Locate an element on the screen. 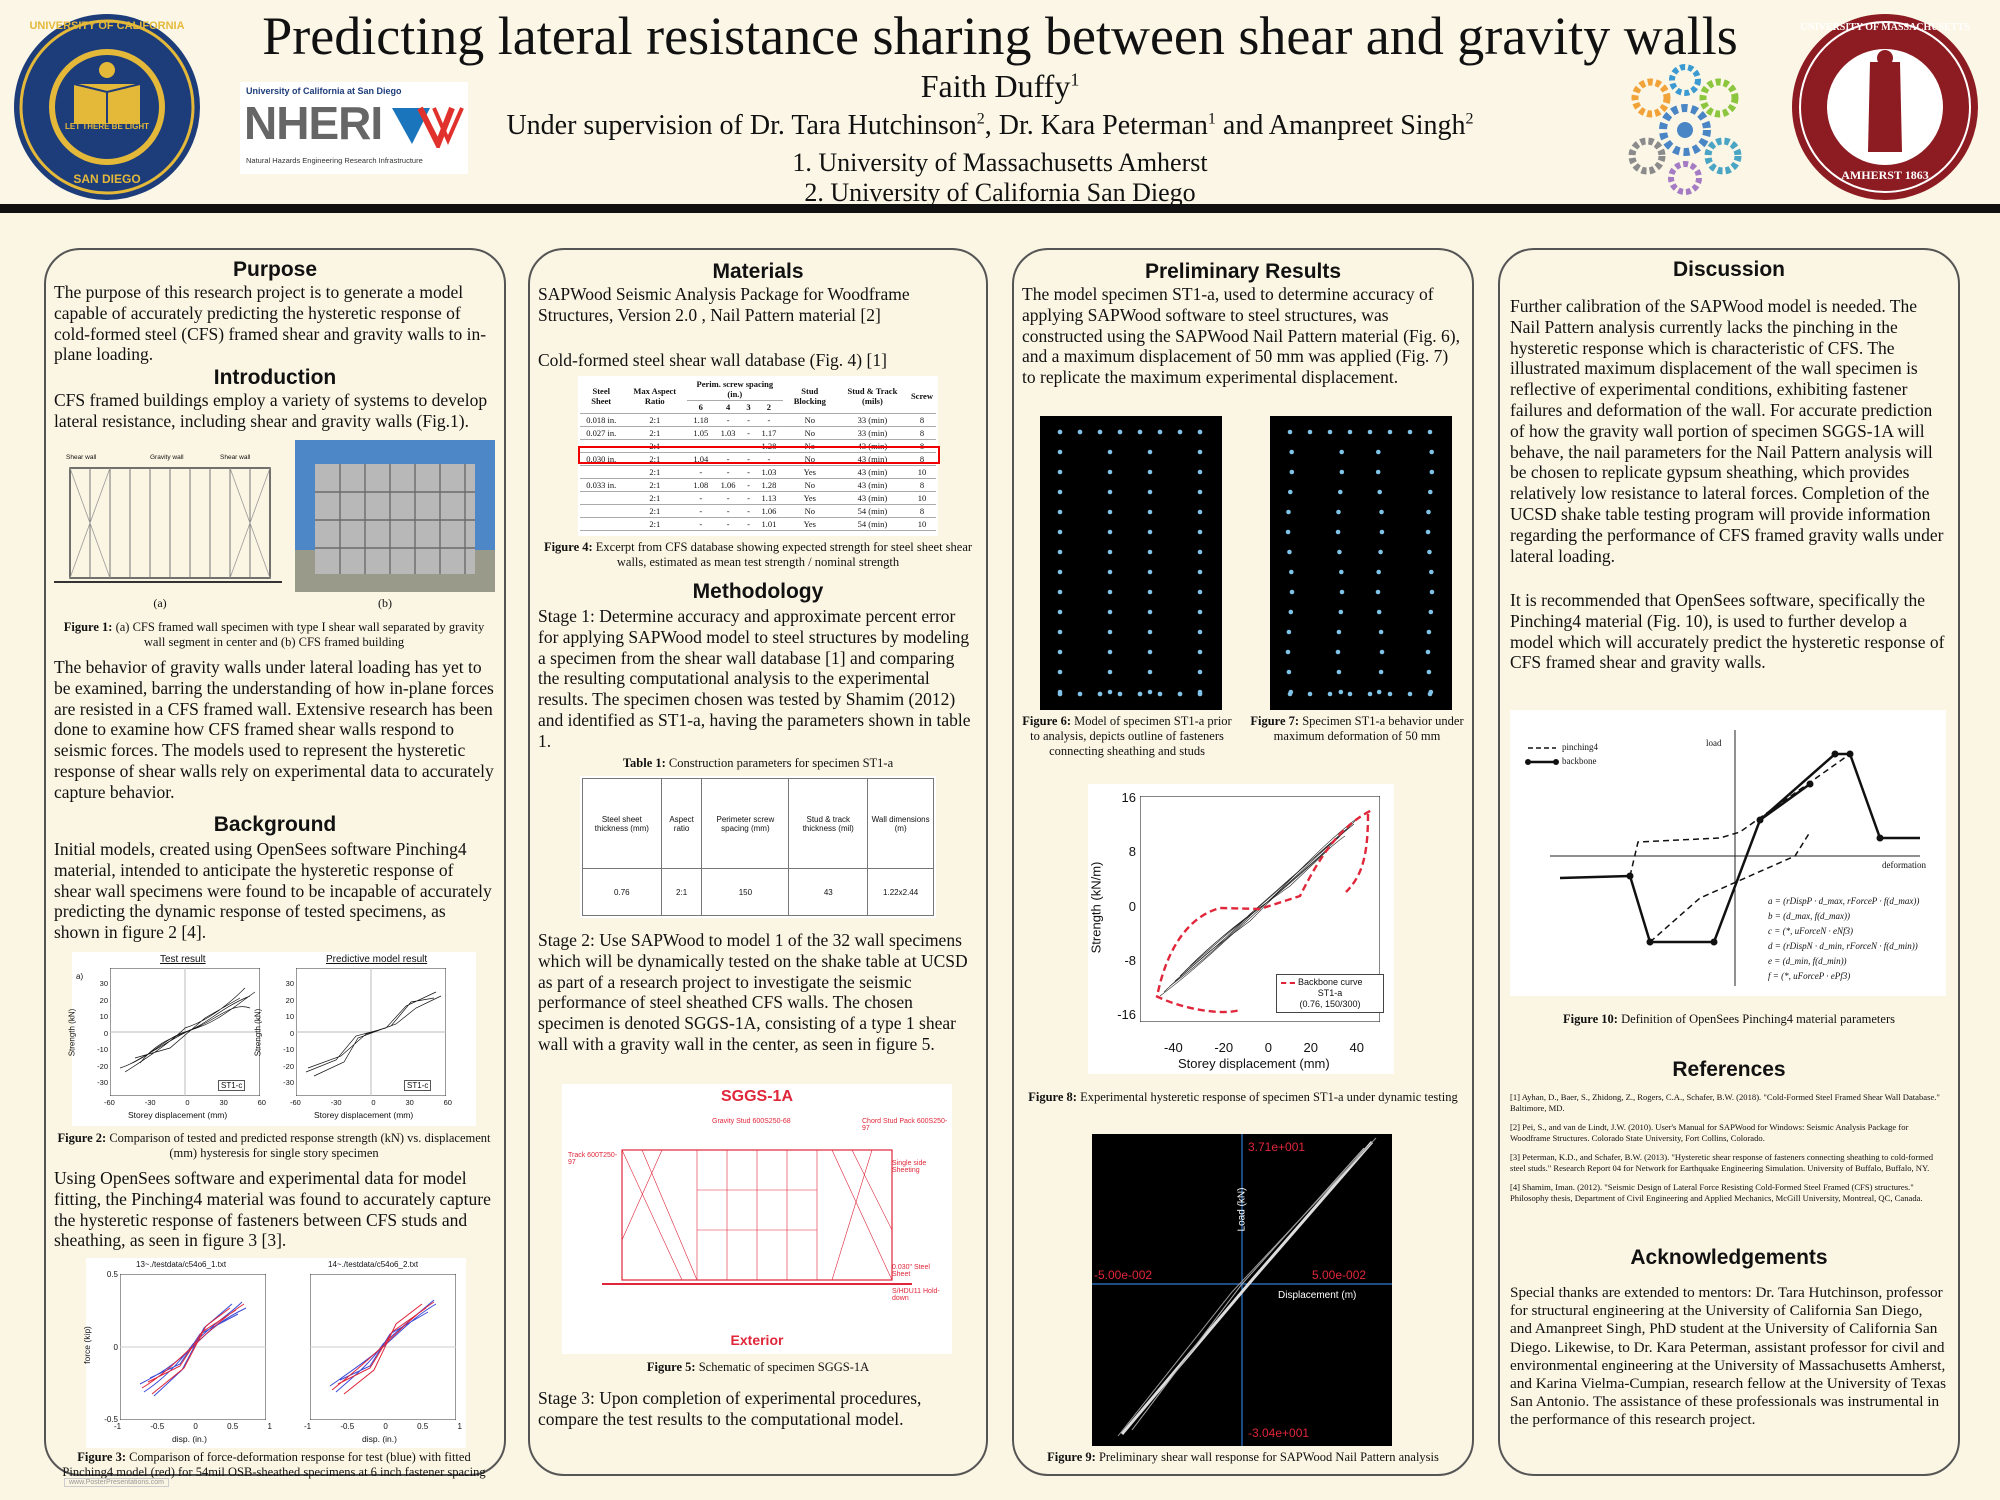 This screenshot has width=2000, height=1500. fig7-caption-label: Figure 7: is located at coordinates (1275, 721).